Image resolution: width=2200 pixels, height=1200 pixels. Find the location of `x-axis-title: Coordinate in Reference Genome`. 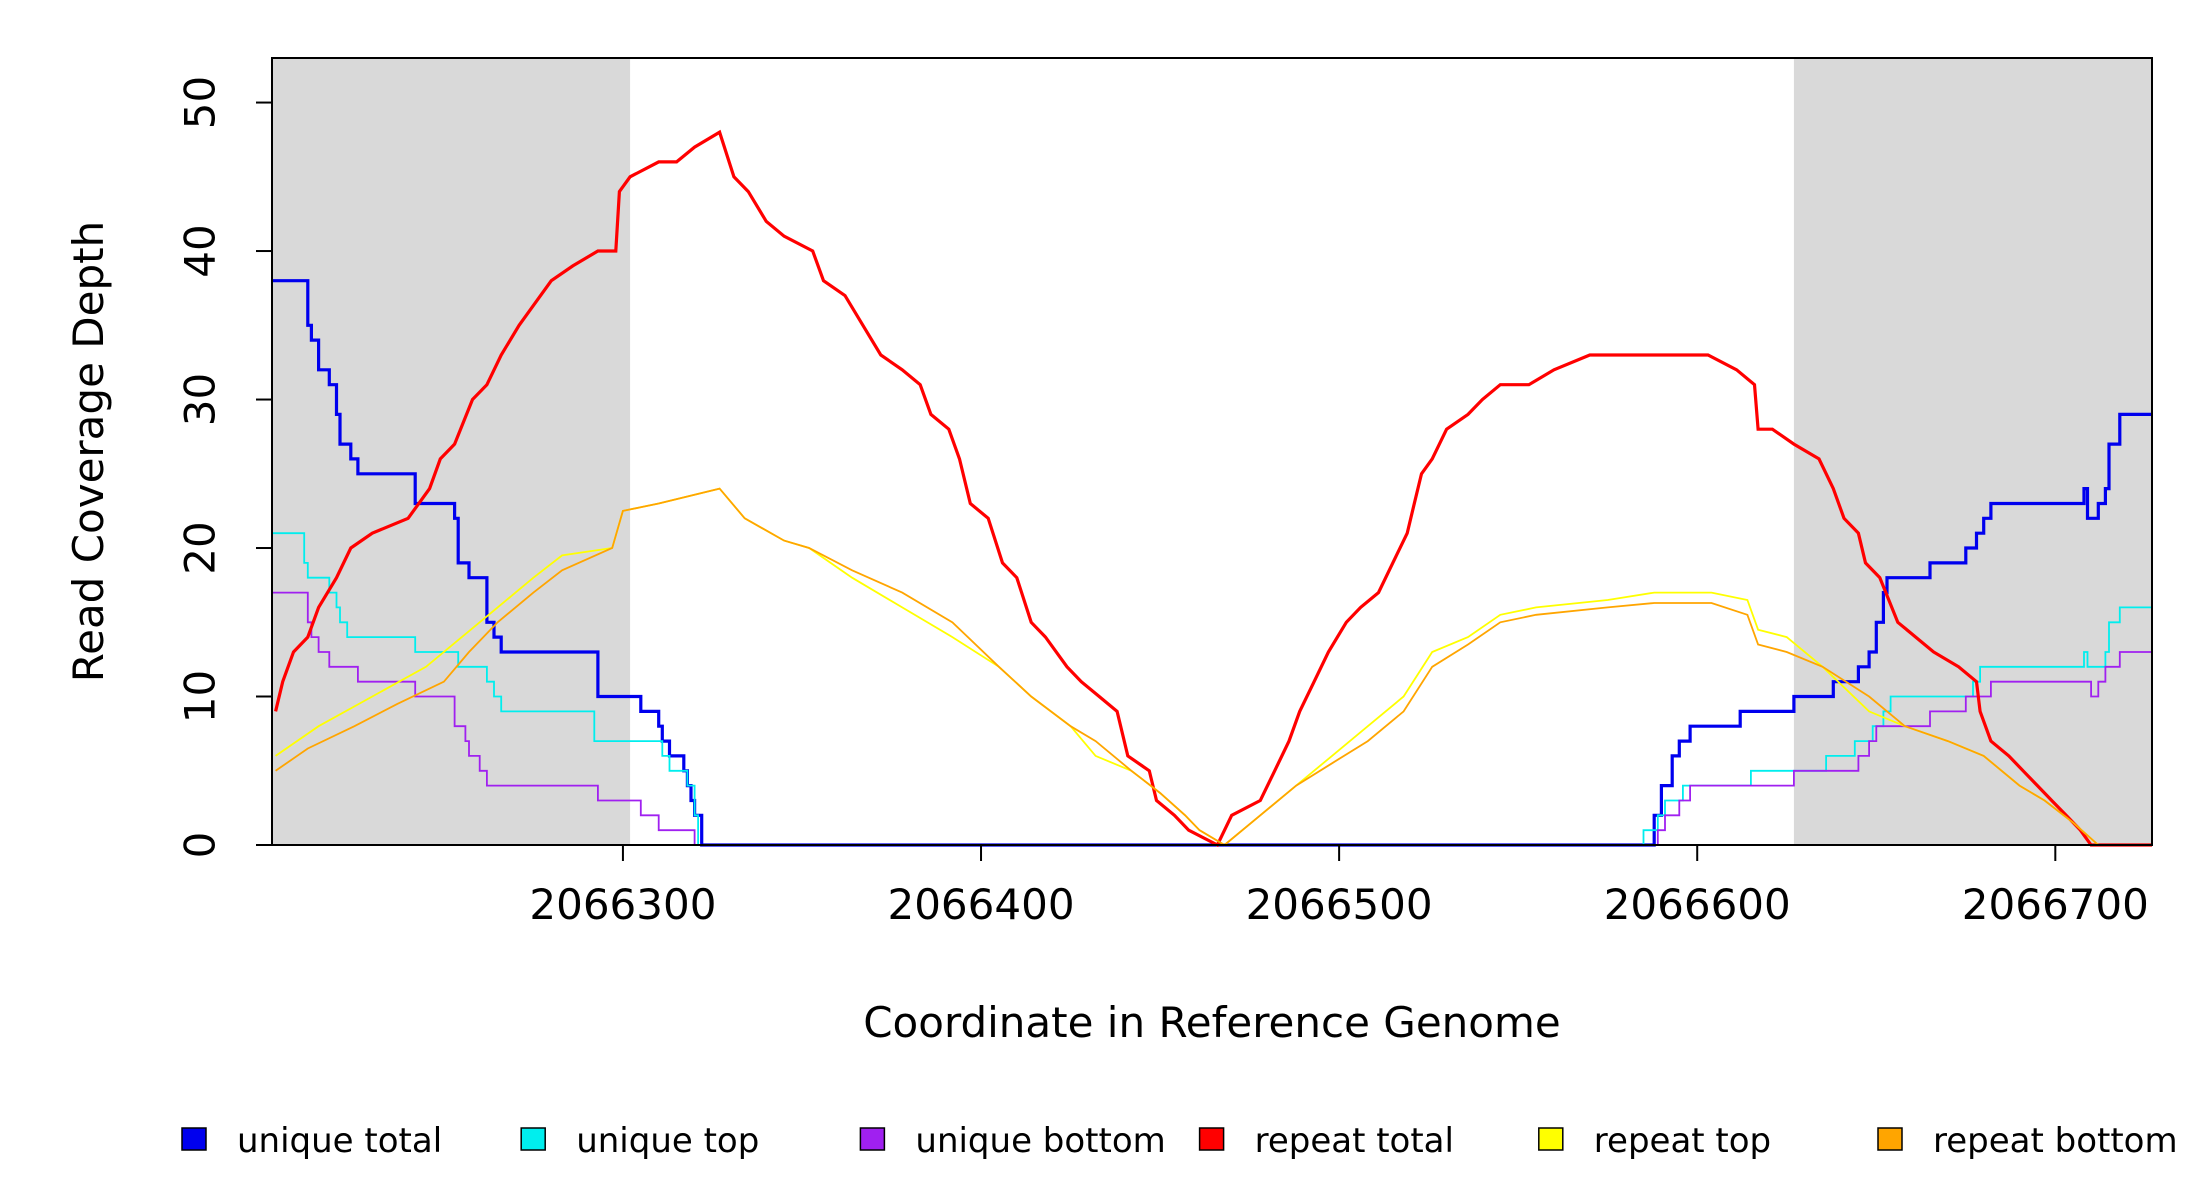

x-axis-title: Coordinate in Reference Genome is located at coordinates (1212, 1022).